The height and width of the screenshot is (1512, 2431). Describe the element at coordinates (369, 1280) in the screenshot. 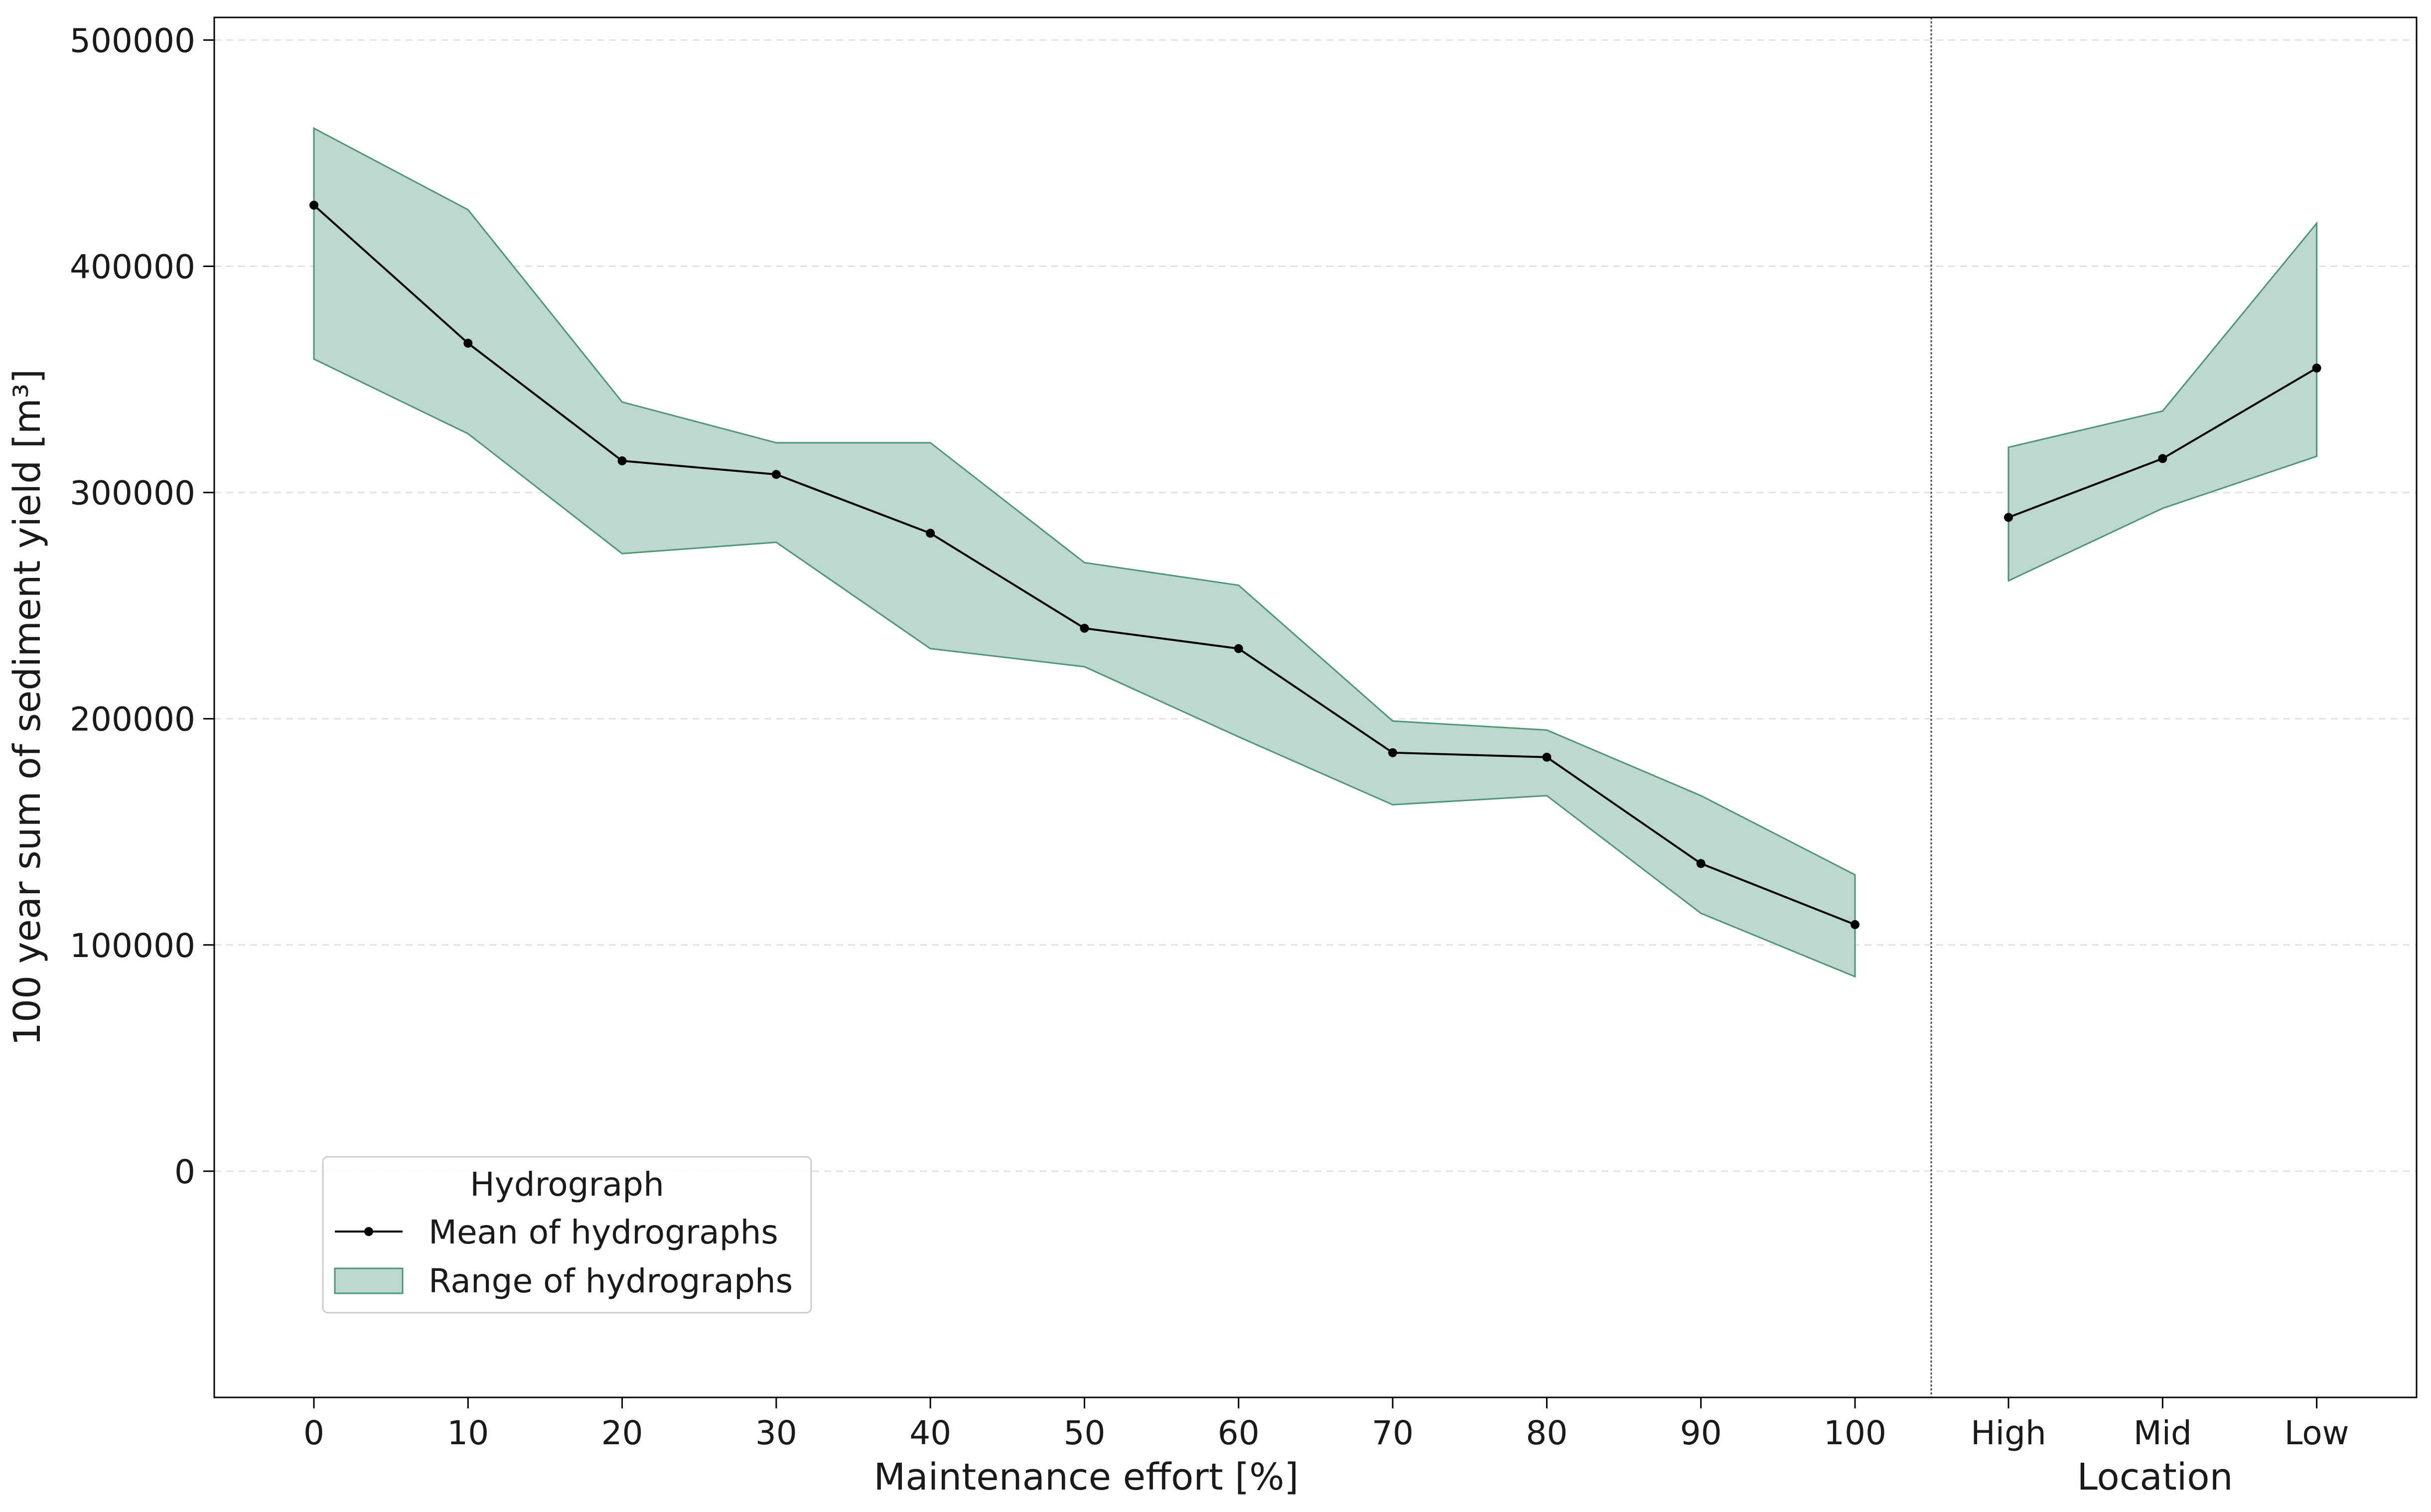

I see `legend-range-swatch` at that location.